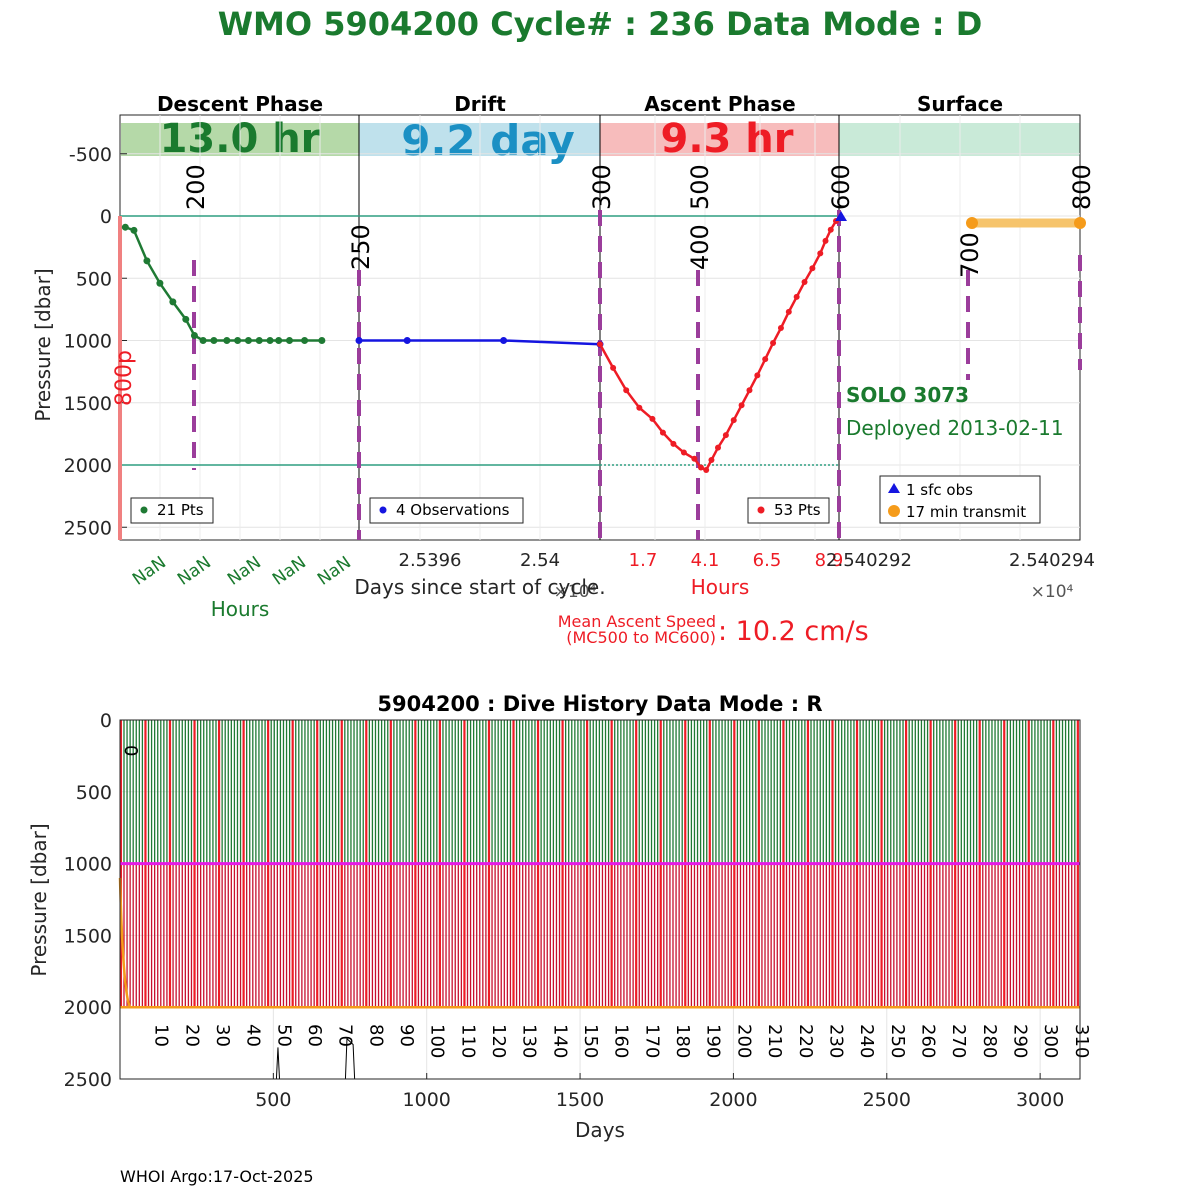 The image size is (1200, 1200). Describe the element at coordinates (437, 1041) in the screenshot. I see `cycle-number-label: 100` at that location.